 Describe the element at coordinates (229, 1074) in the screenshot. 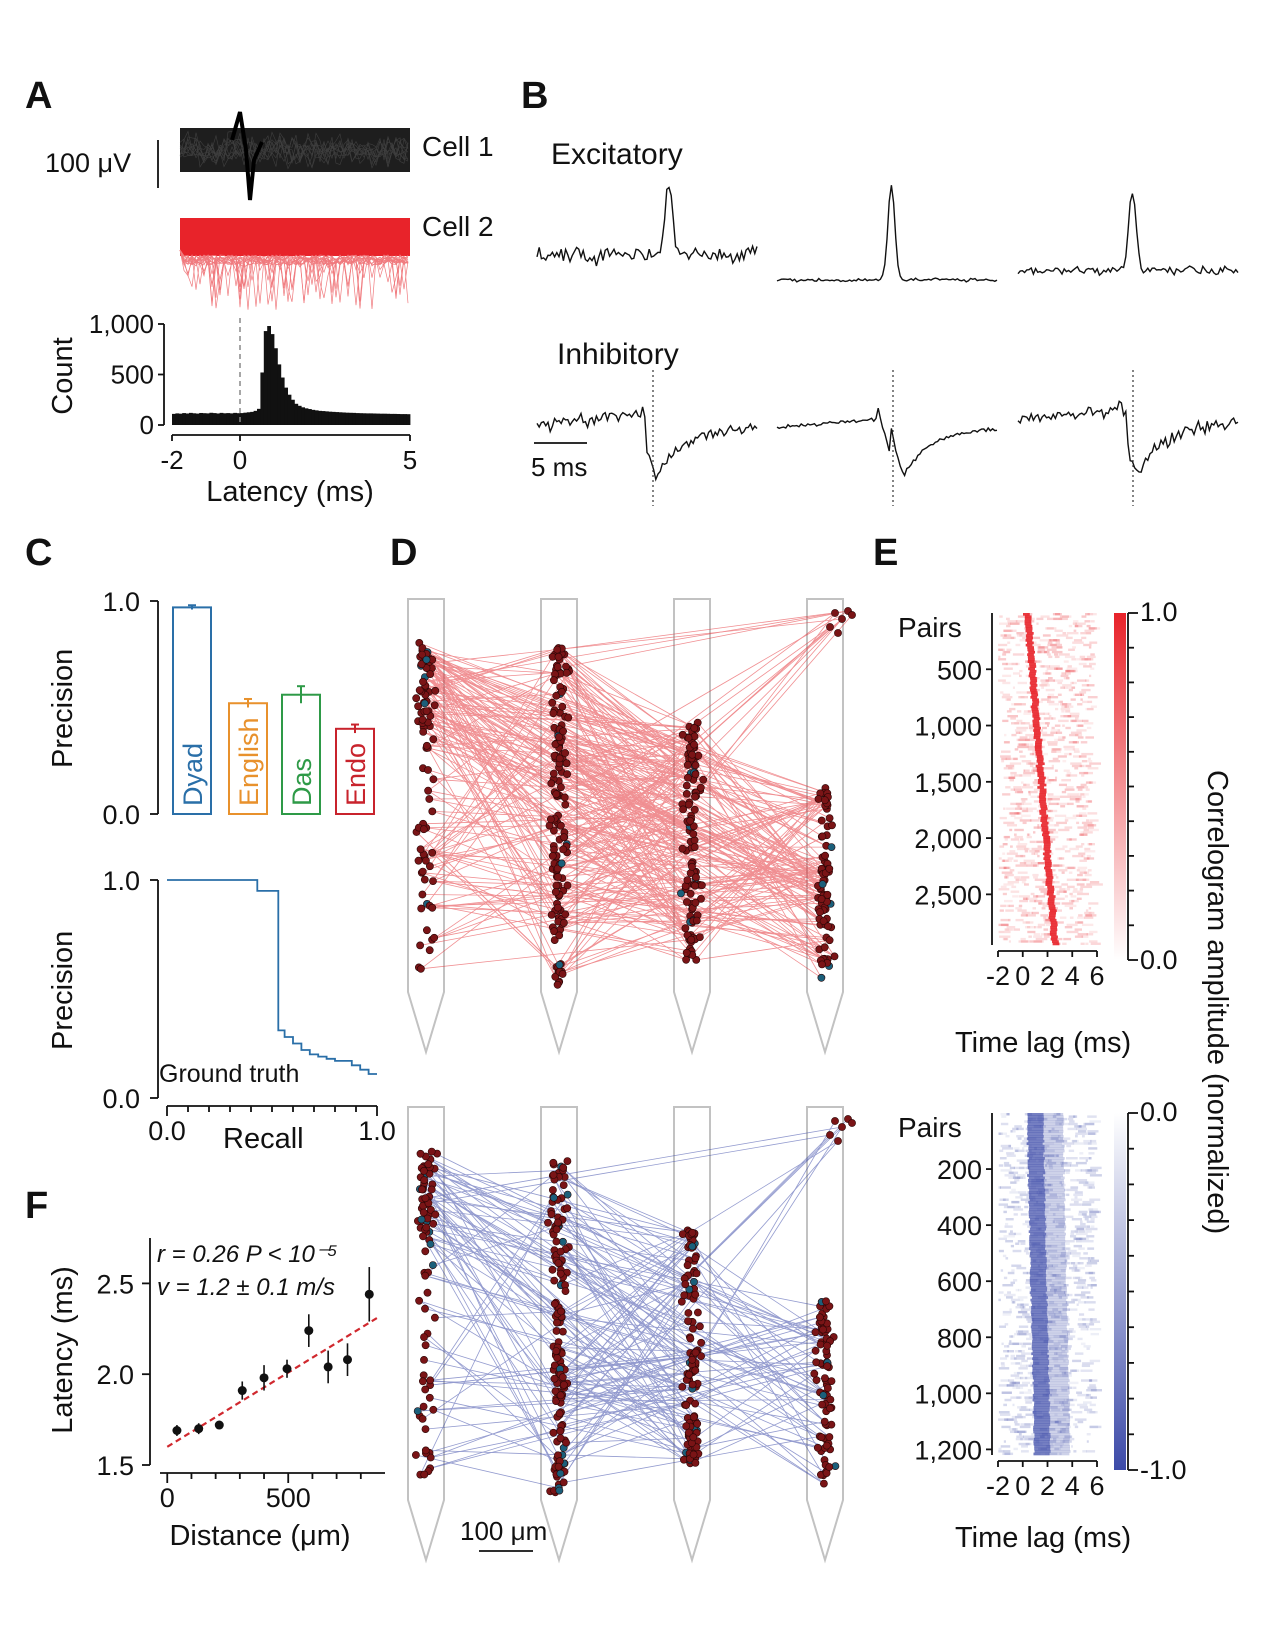

I see `ground-truth-label: Ground truth` at that location.